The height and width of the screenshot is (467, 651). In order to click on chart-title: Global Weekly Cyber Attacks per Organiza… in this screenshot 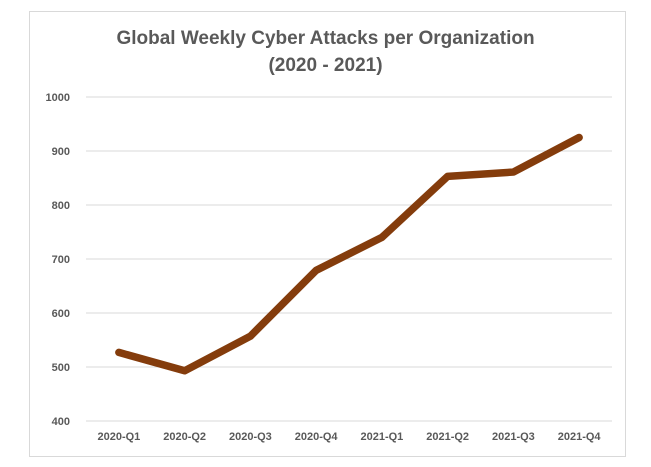, I will do `click(325, 38)`.